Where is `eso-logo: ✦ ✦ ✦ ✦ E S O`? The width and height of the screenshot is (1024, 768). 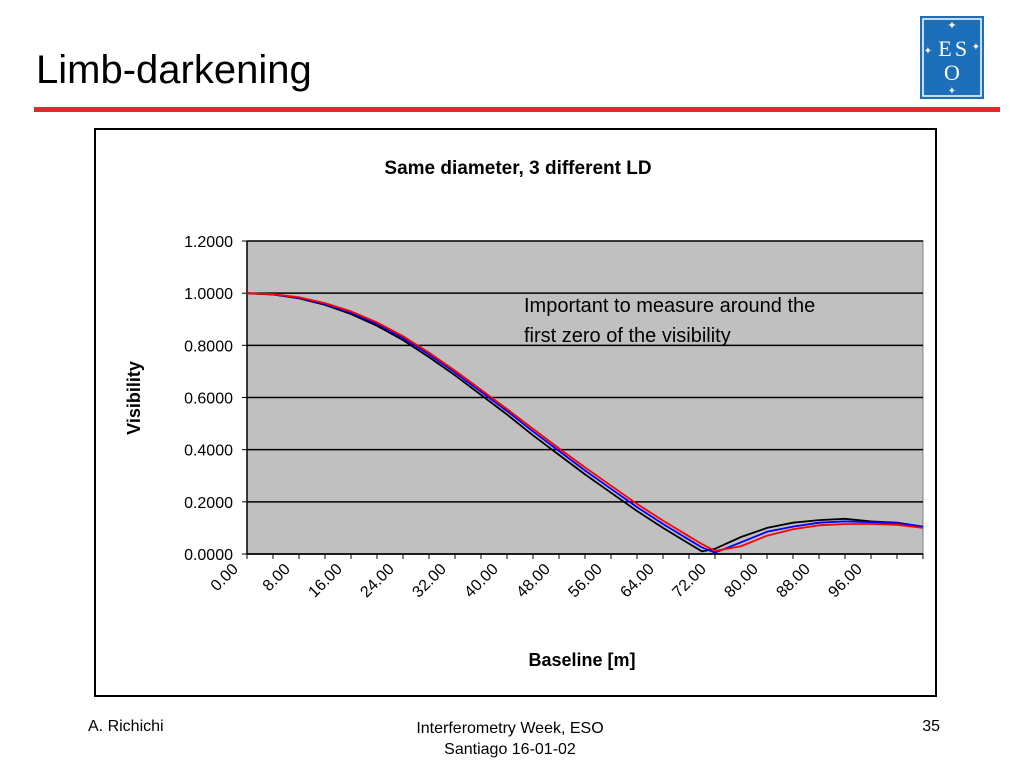 eso-logo: ✦ ✦ ✦ ✦ E S O is located at coordinates (952, 57).